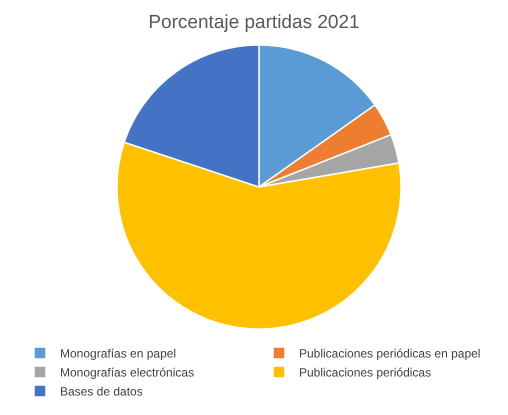  Describe the element at coordinates (365, 373) in the screenshot. I see `legend-label: Publicaciones periódicas` at that location.